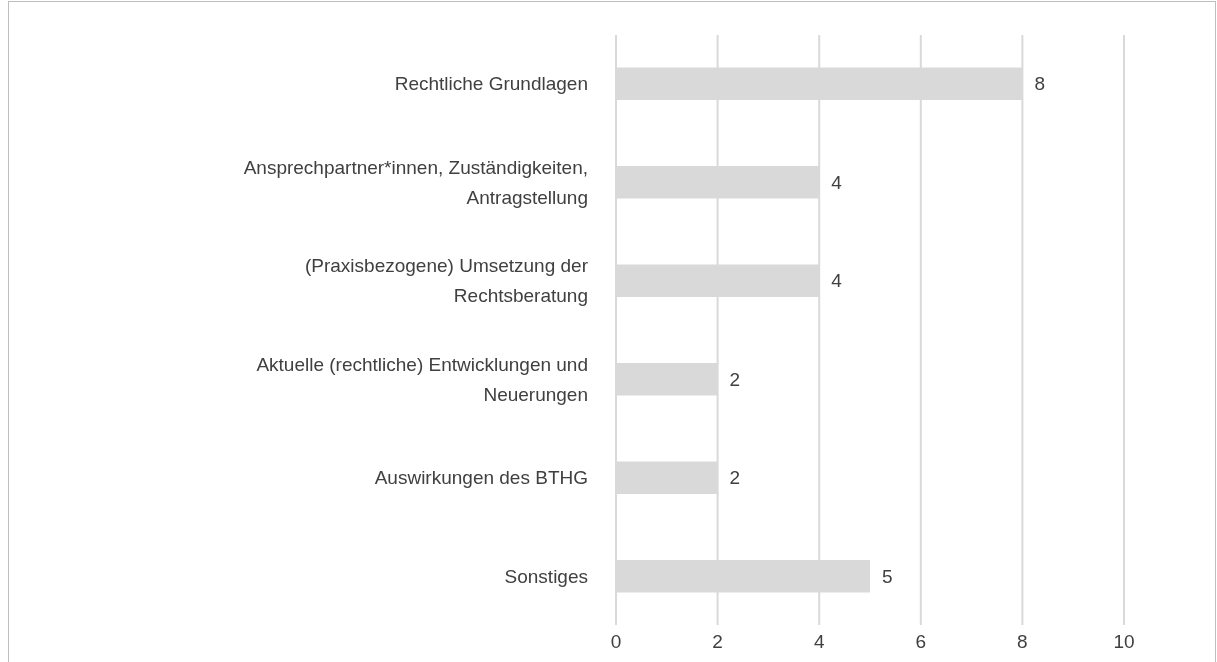 Image resolution: width=1217 pixels, height=662 pixels. I want to click on y-tick-label: Ansprechpartner*innen, Zuständigkeiten, Antragstellung, so click(415, 182).